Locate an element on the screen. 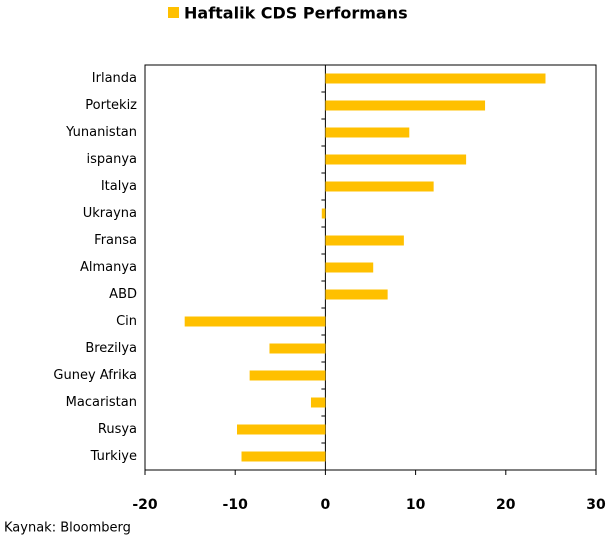  x-tick-label: 20 is located at coordinates (506, 505).